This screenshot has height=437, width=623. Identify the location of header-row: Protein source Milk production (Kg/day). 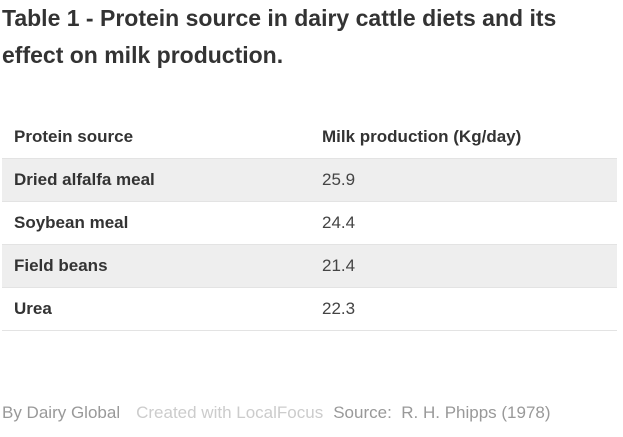
(309, 137).